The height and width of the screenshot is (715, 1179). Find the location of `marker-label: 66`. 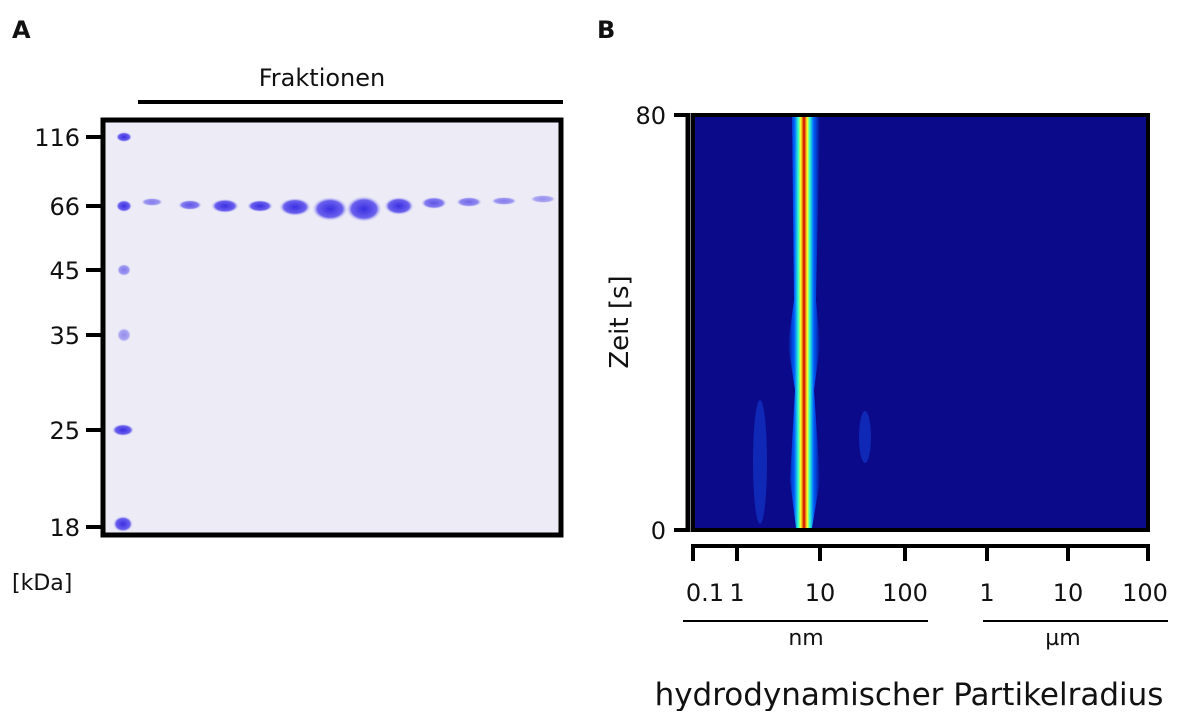

marker-label: 66 is located at coordinates (64, 207).